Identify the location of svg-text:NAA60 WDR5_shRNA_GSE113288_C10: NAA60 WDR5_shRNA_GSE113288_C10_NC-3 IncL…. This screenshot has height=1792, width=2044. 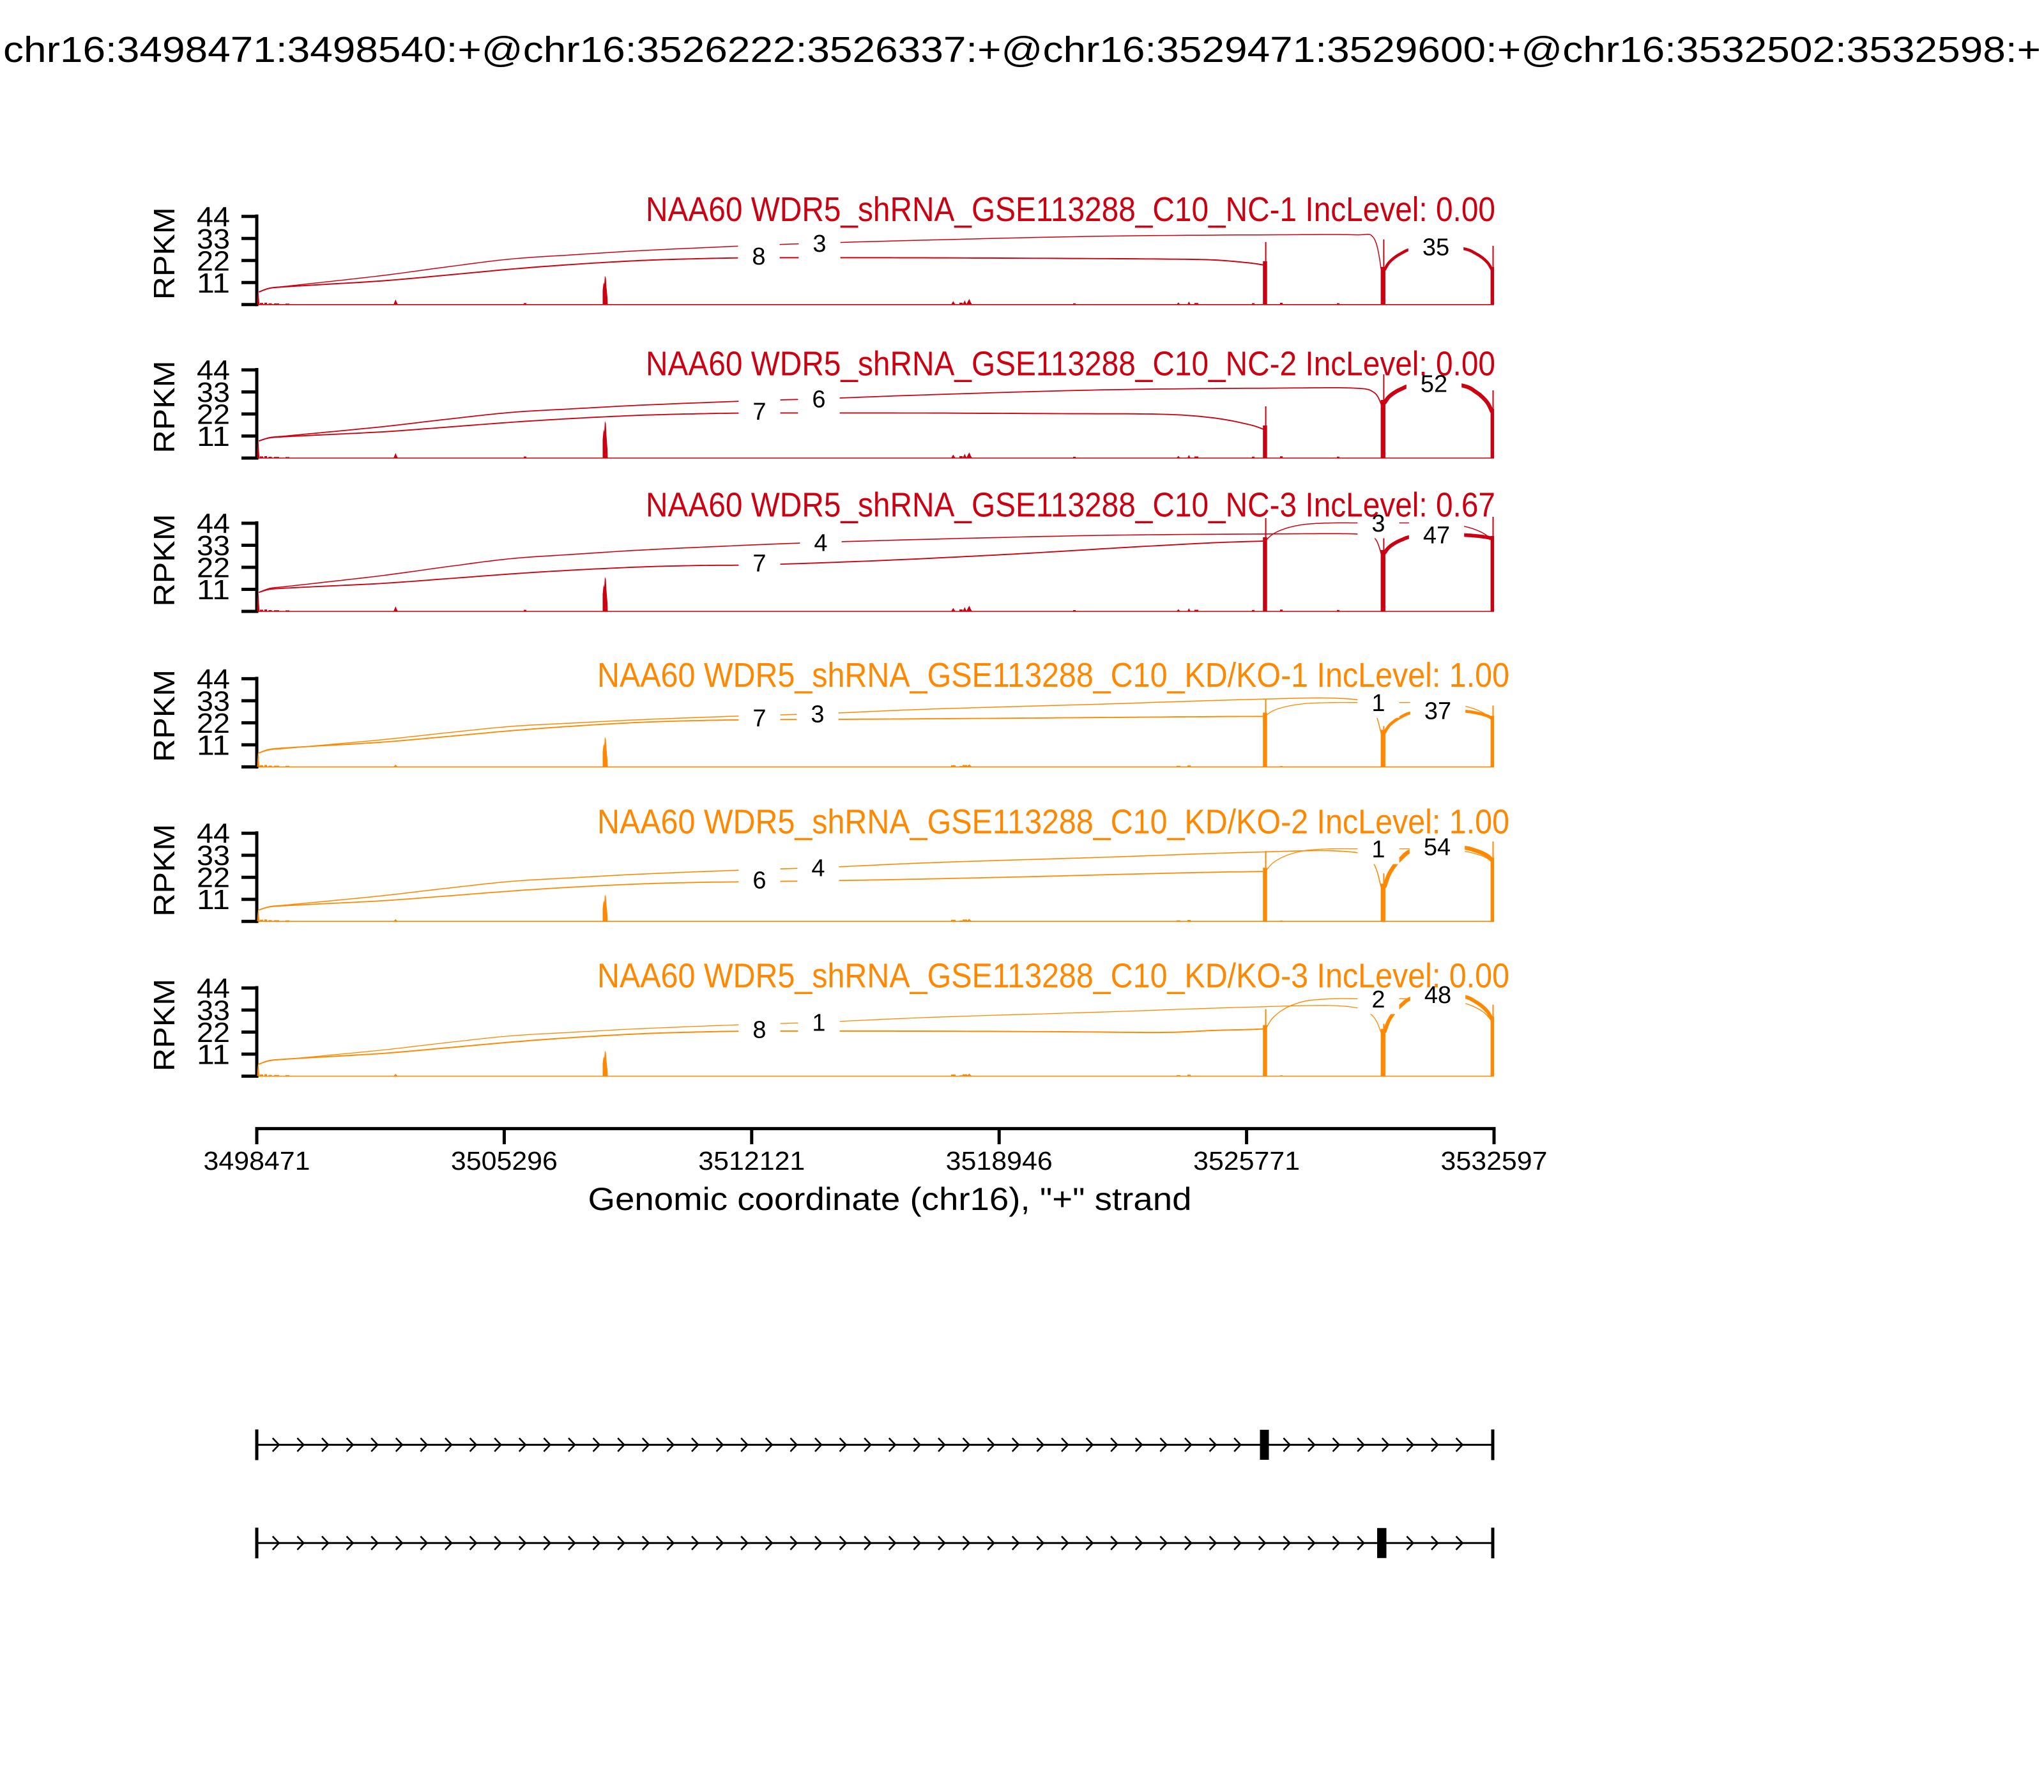
(1070, 505).